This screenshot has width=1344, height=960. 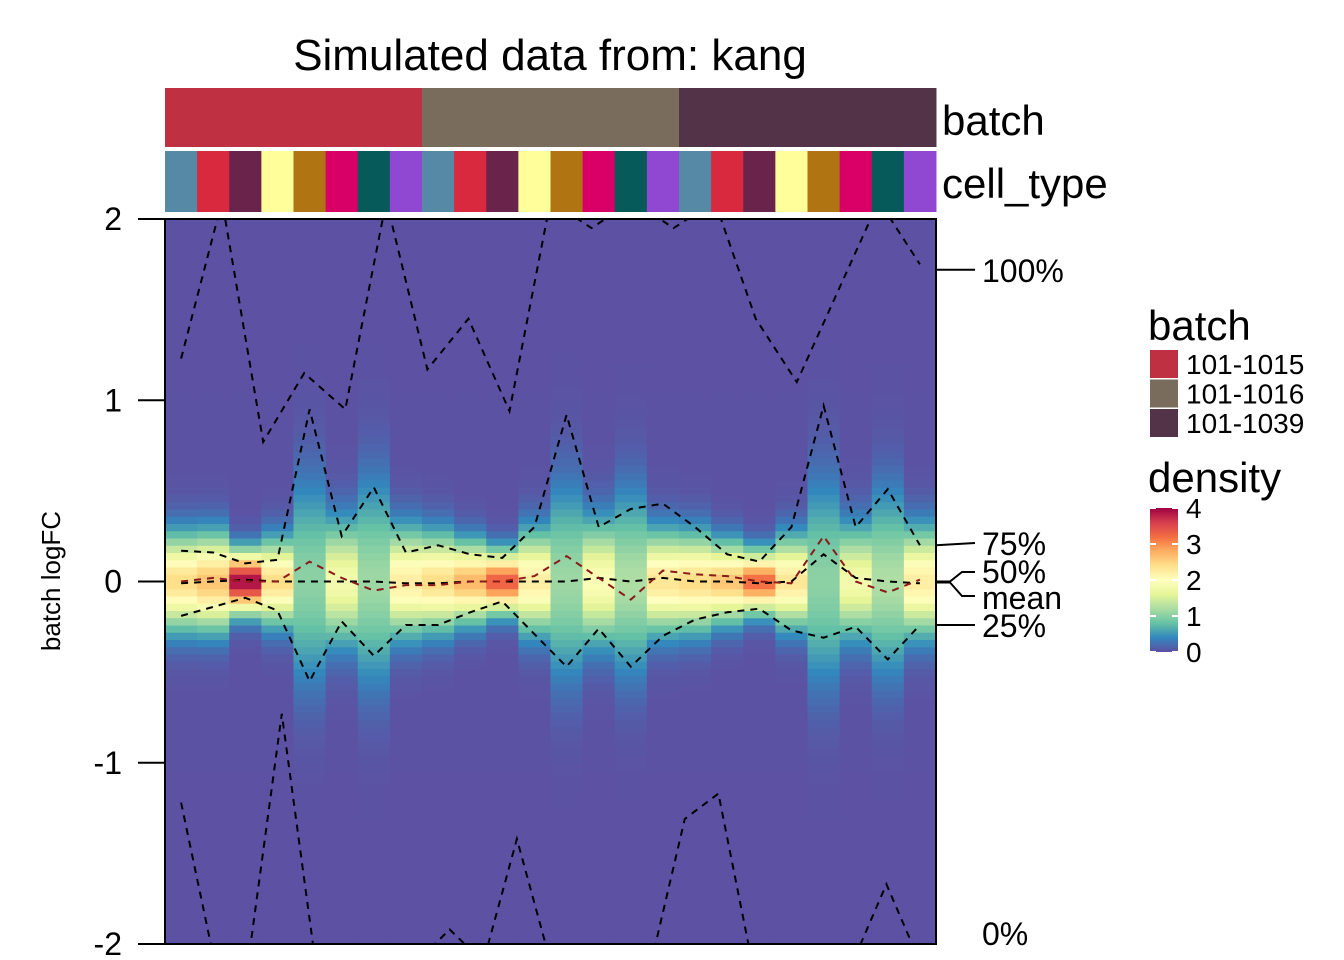 What do you see at coordinates (727, 581) in the screenshot?
I see `heatmap-column` at bounding box center [727, 581].